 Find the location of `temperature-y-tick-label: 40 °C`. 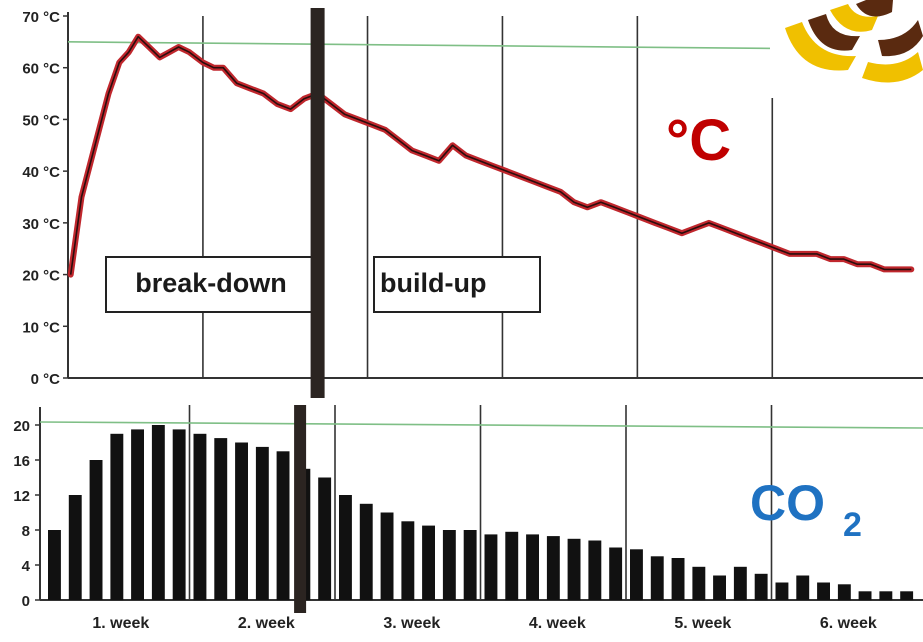

temperature-y-tick-label: 40 °C is located at coordinates (41, 172).